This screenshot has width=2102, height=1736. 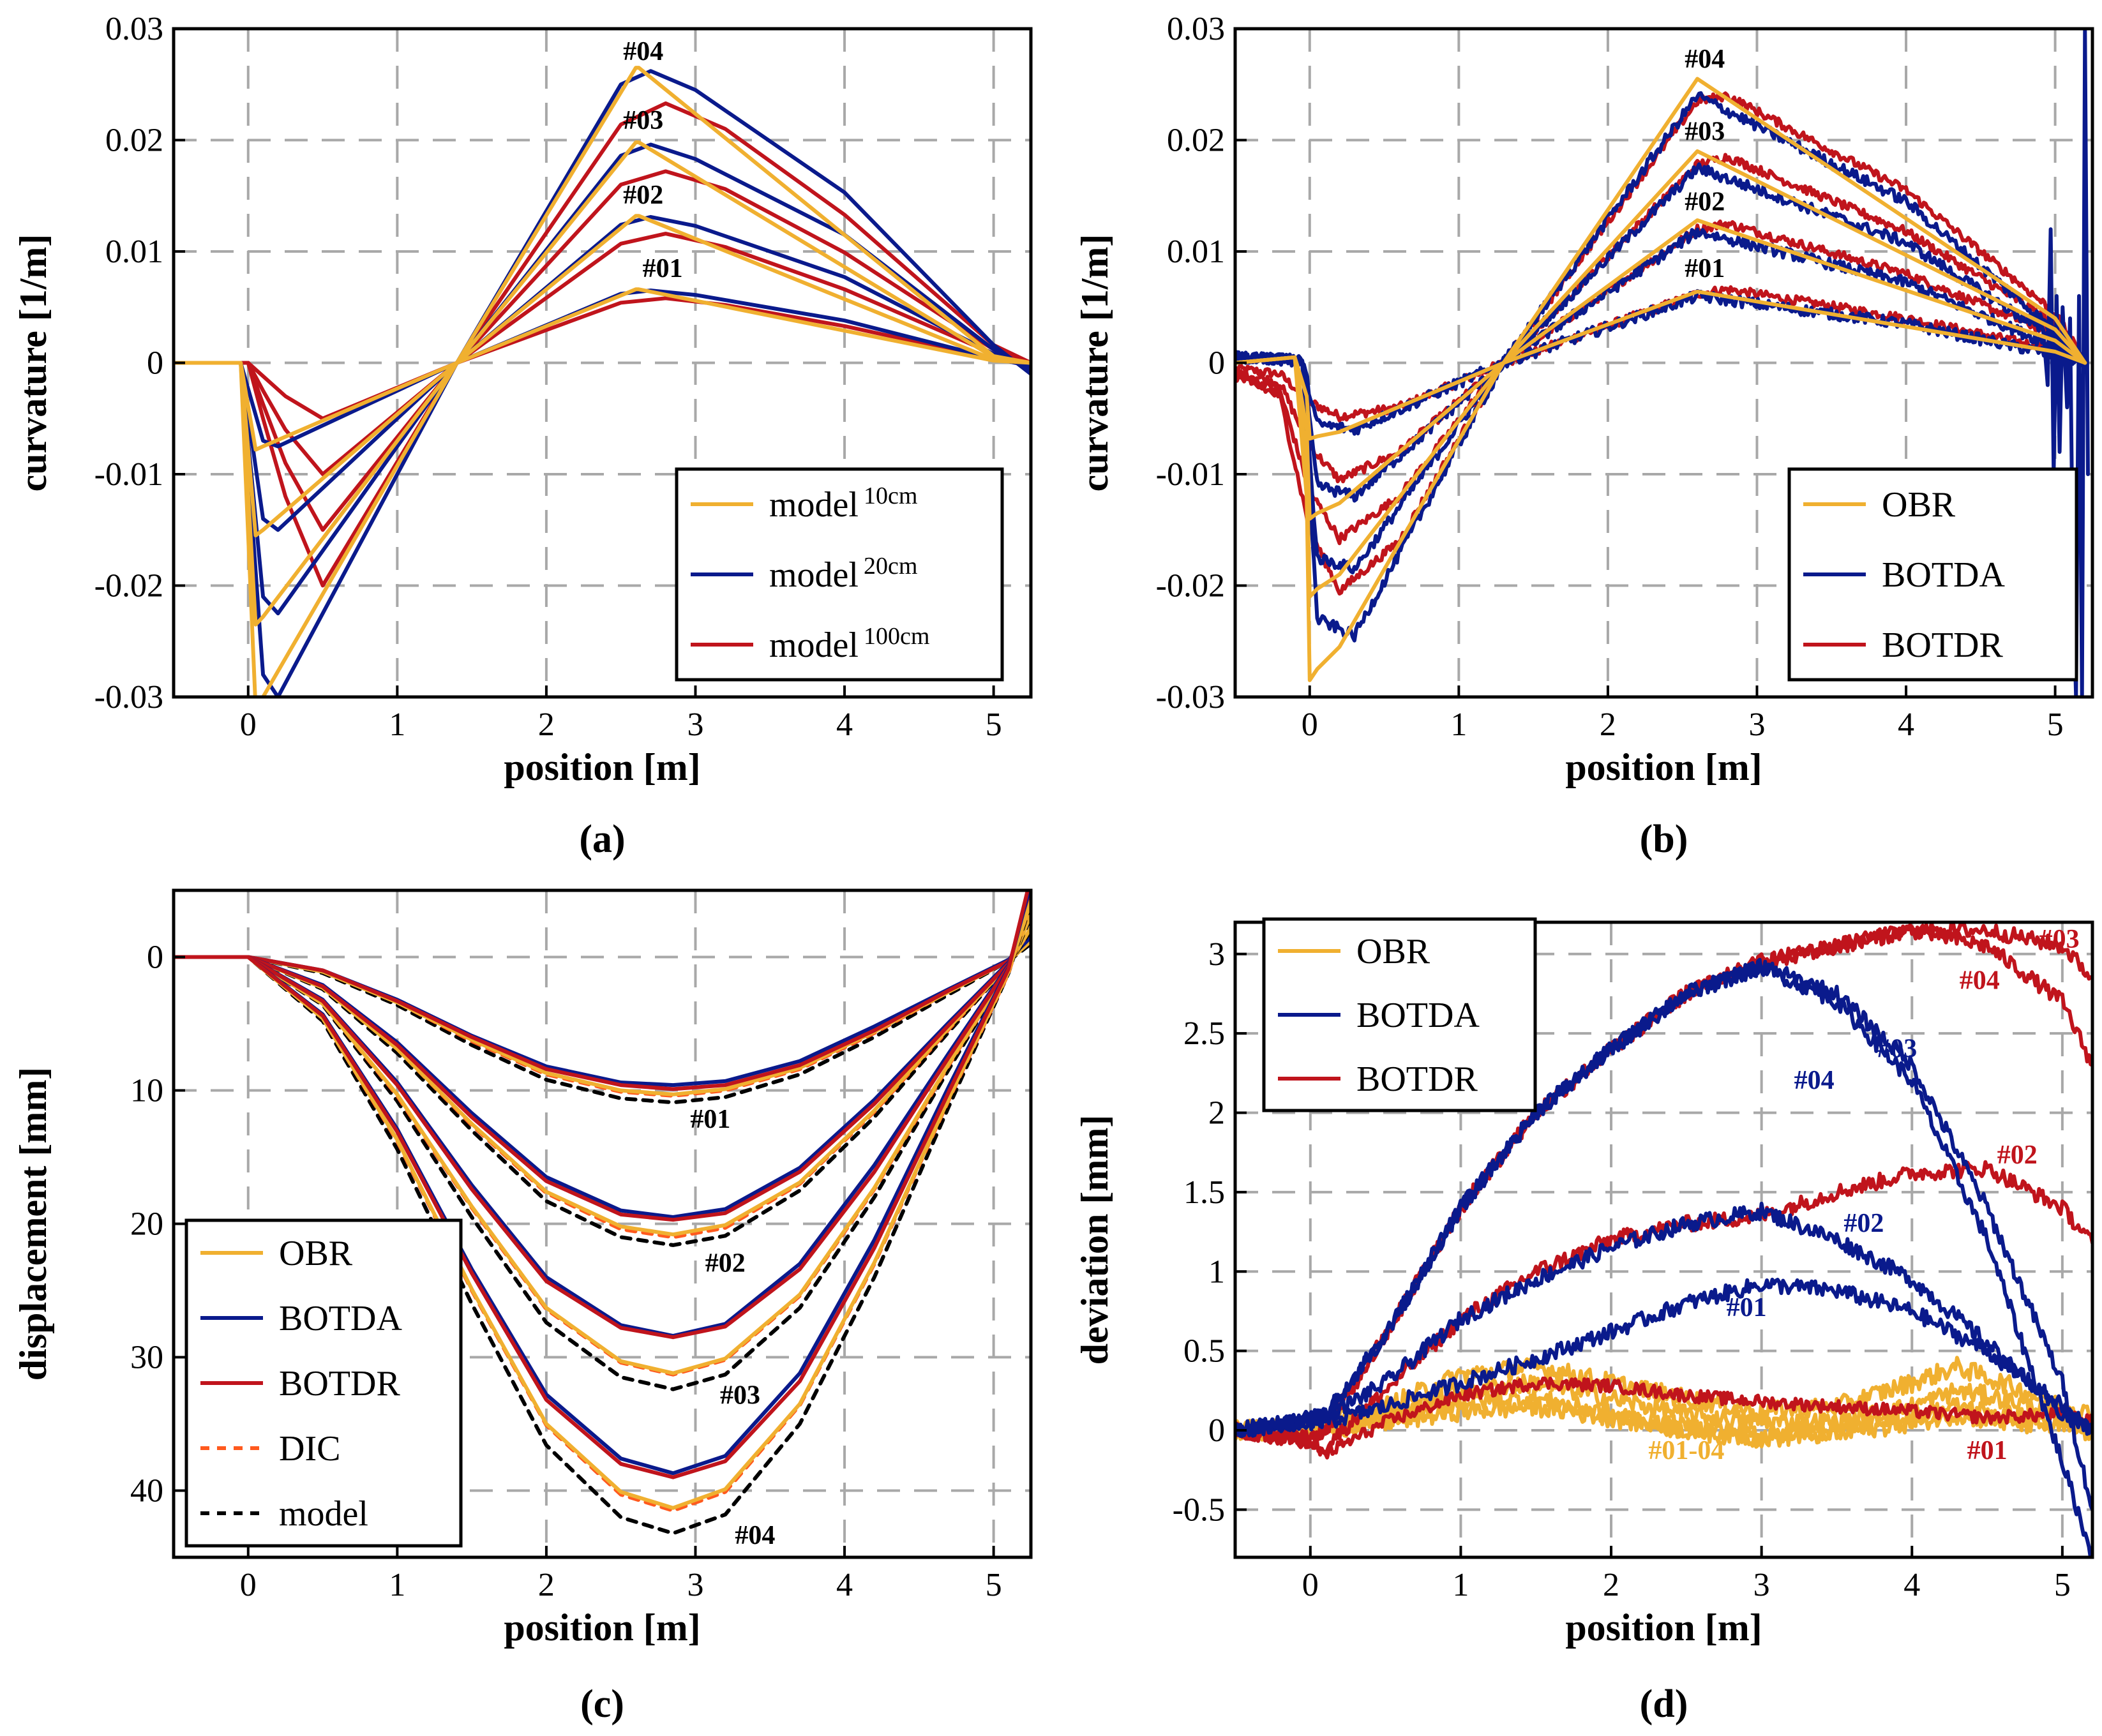 What do you see at coordinates (146, 1358) in the screenshot?
I see `y-tick-label: 30` at bounding box center [146, 1358].